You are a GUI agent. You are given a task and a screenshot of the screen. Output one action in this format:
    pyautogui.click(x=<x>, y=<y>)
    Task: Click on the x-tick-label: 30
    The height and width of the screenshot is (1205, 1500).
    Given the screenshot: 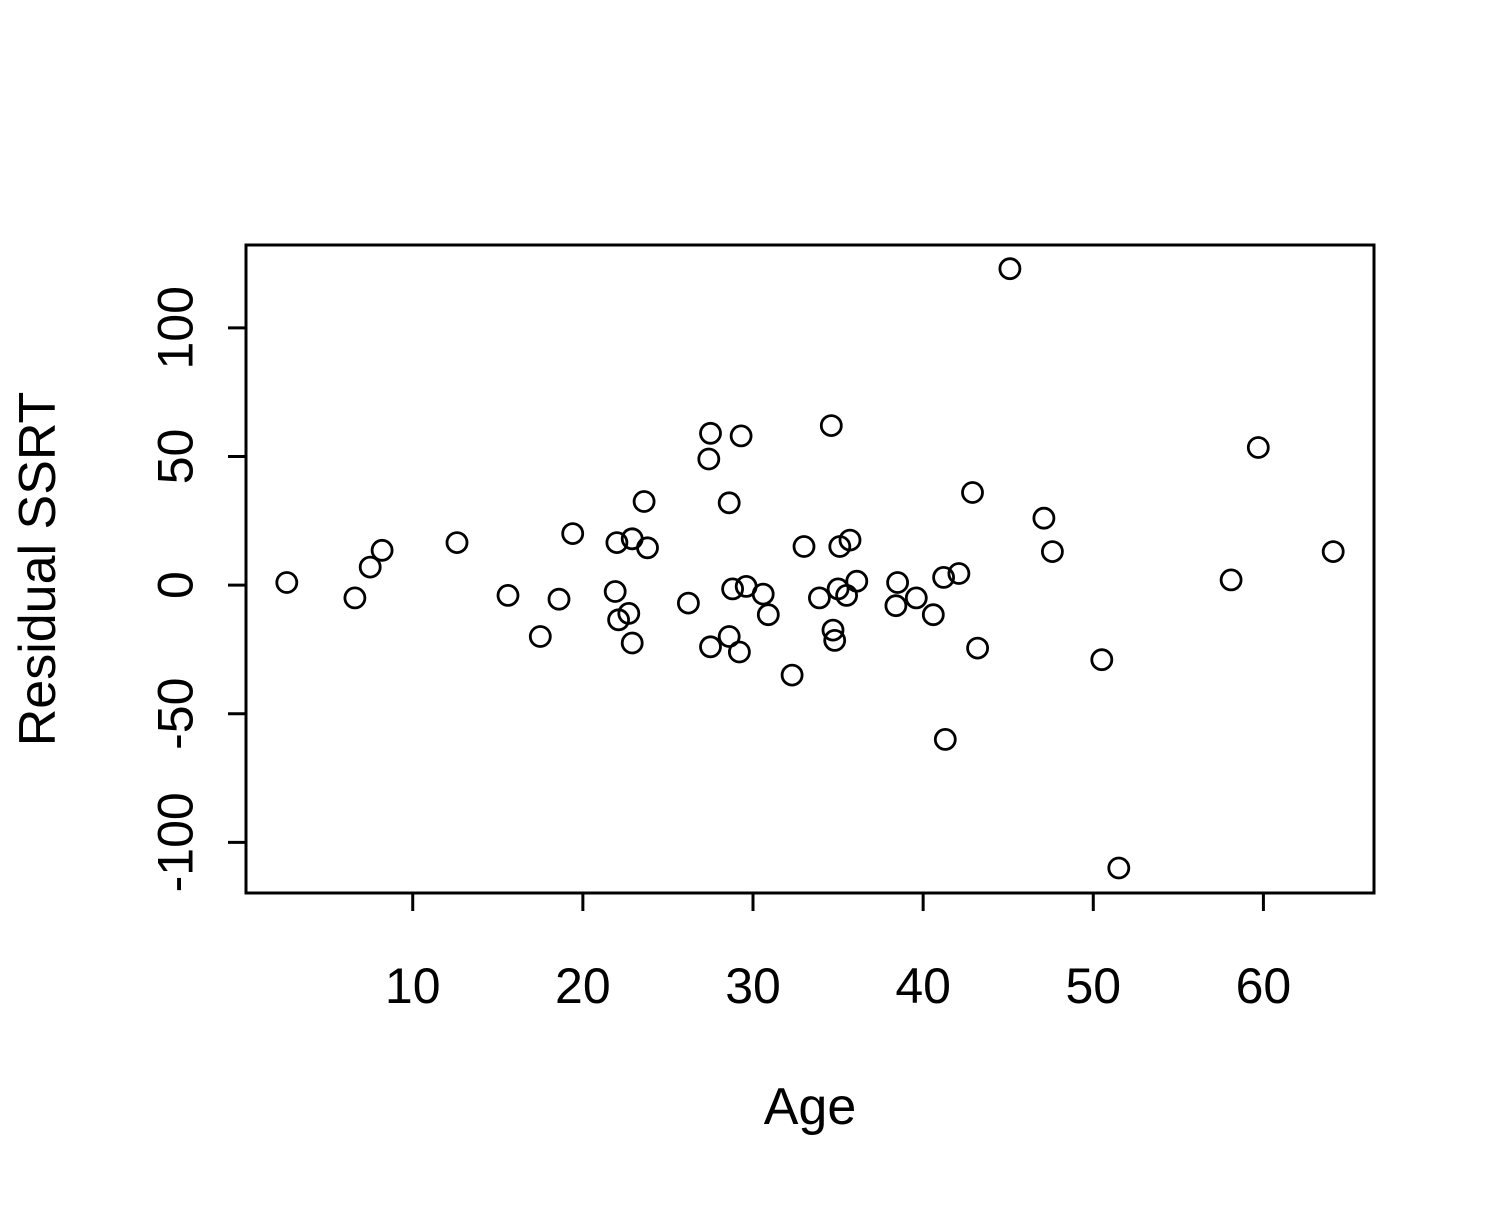 What is the action you would take?
    pyautogui.click(x=753, y=986)
    